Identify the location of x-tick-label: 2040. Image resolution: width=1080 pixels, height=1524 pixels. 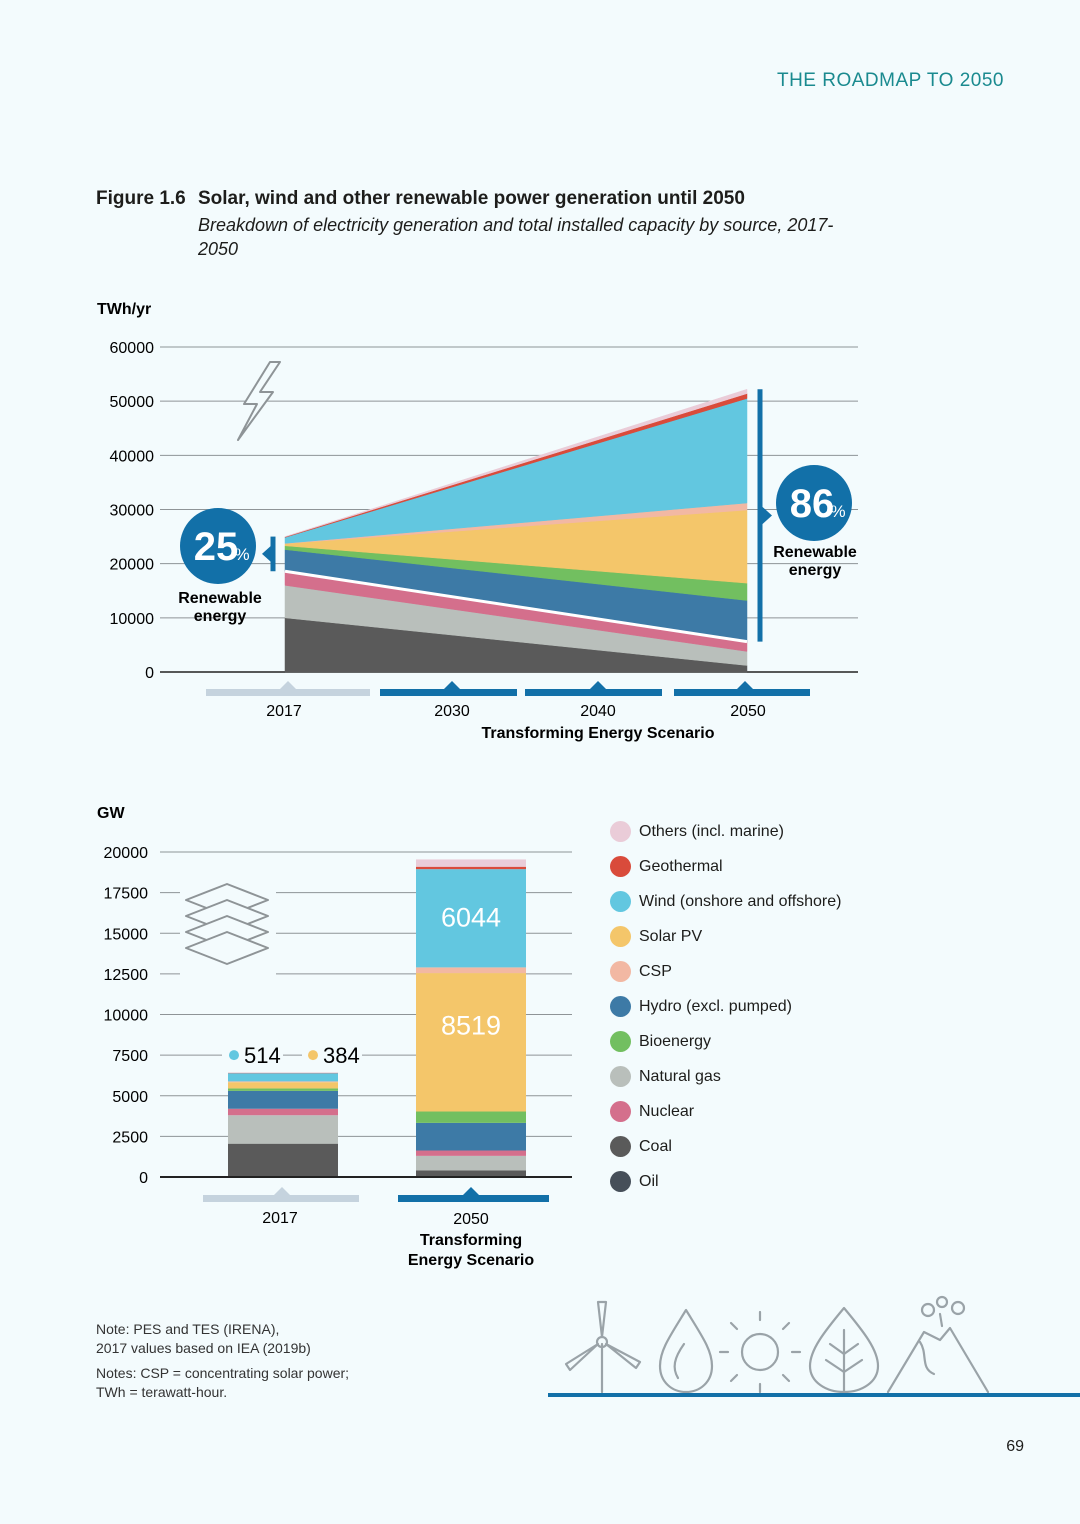
(598, 711).